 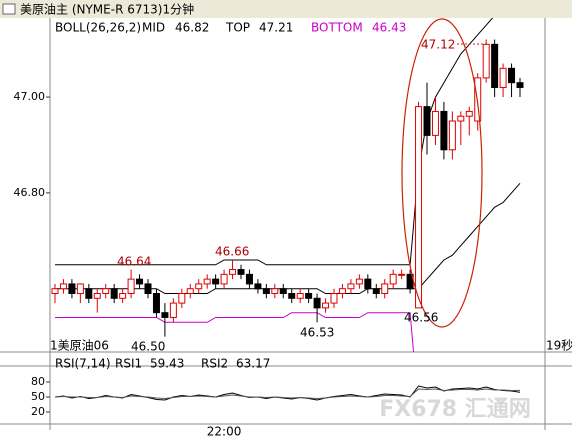 I want to click on indicator-label: RSI(7,14), so click(x=83, y=364).